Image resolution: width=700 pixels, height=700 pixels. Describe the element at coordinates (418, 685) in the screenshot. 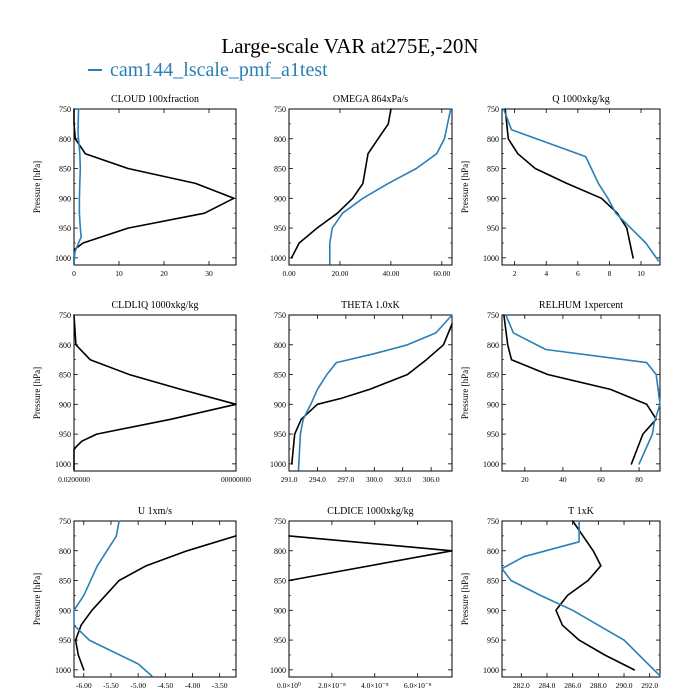

I see `x-tick-label: 6.0×10⁻⁸` at that location.